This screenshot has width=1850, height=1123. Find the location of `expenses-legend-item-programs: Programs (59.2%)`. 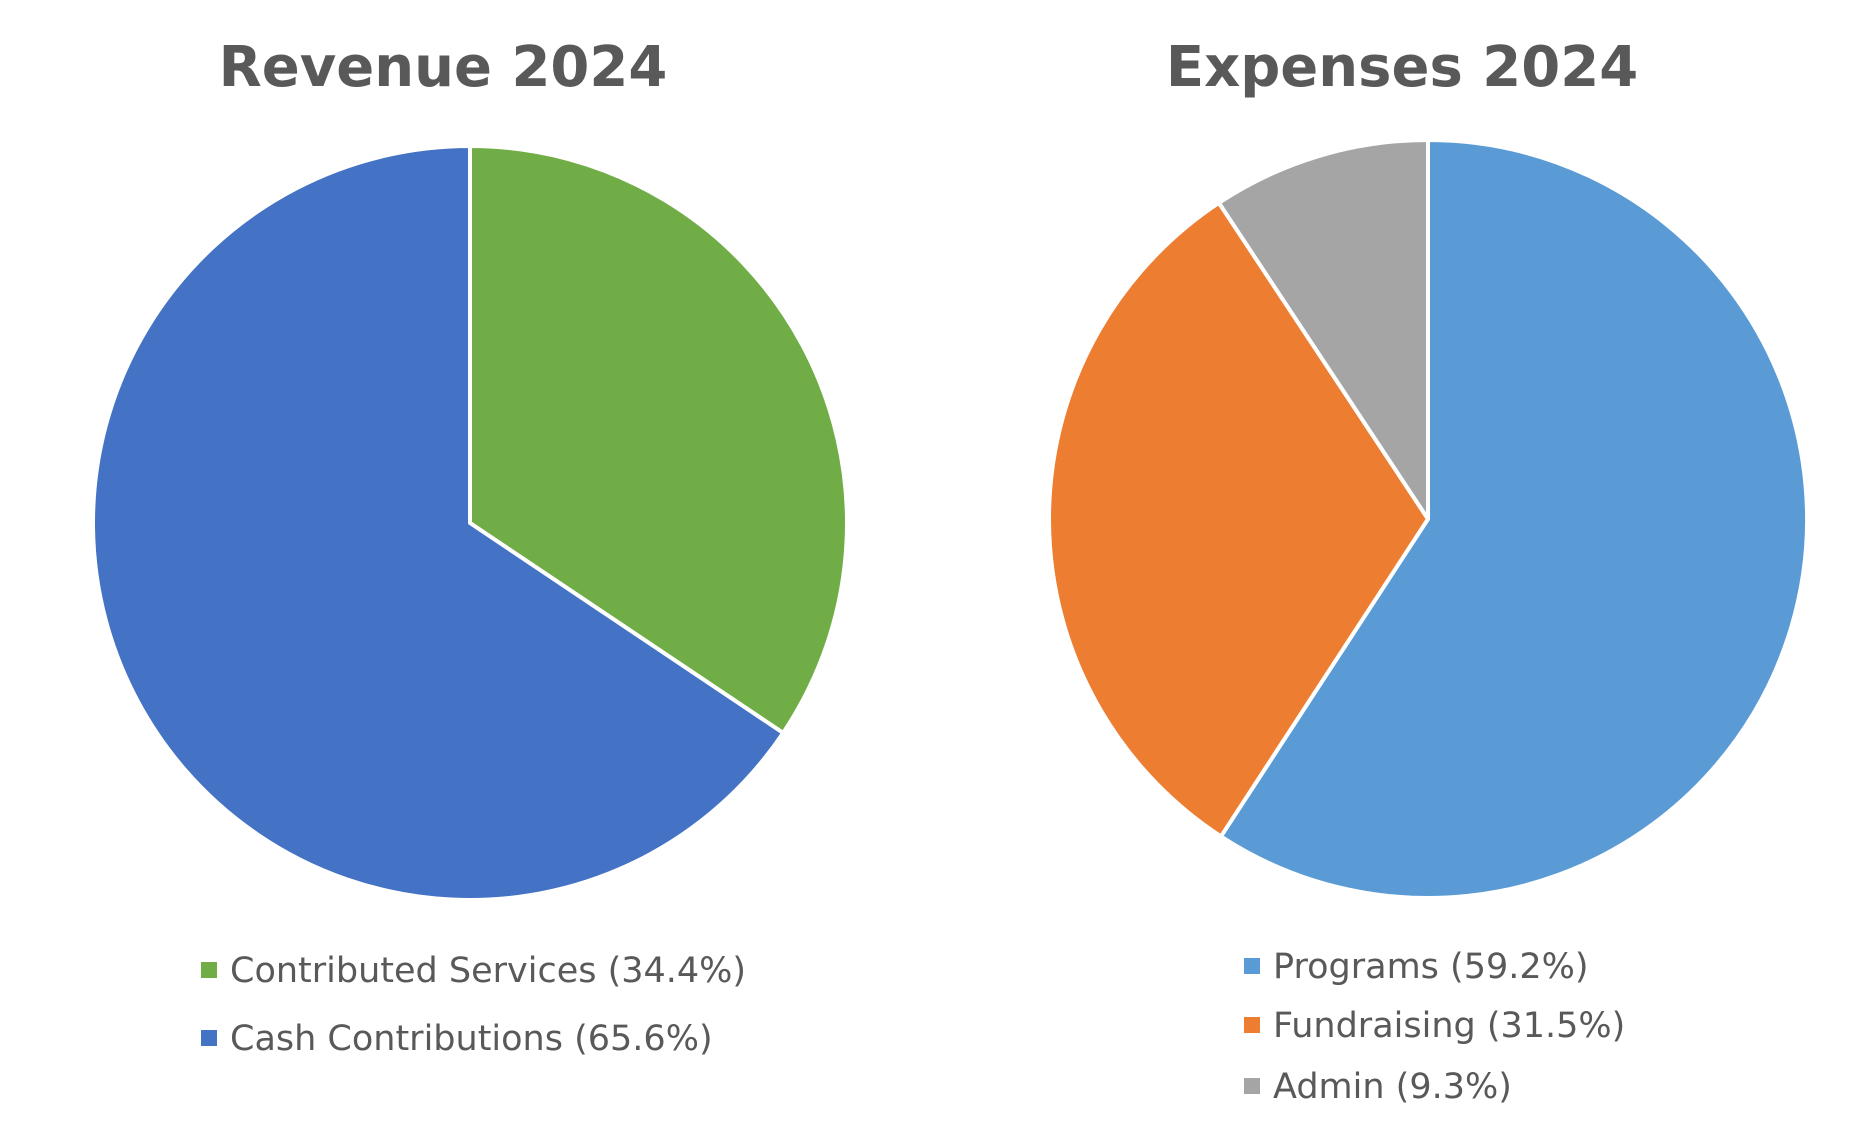

expenses-legend-item-programs: Programs (59.2%) is located at coordinates (1416, 967).